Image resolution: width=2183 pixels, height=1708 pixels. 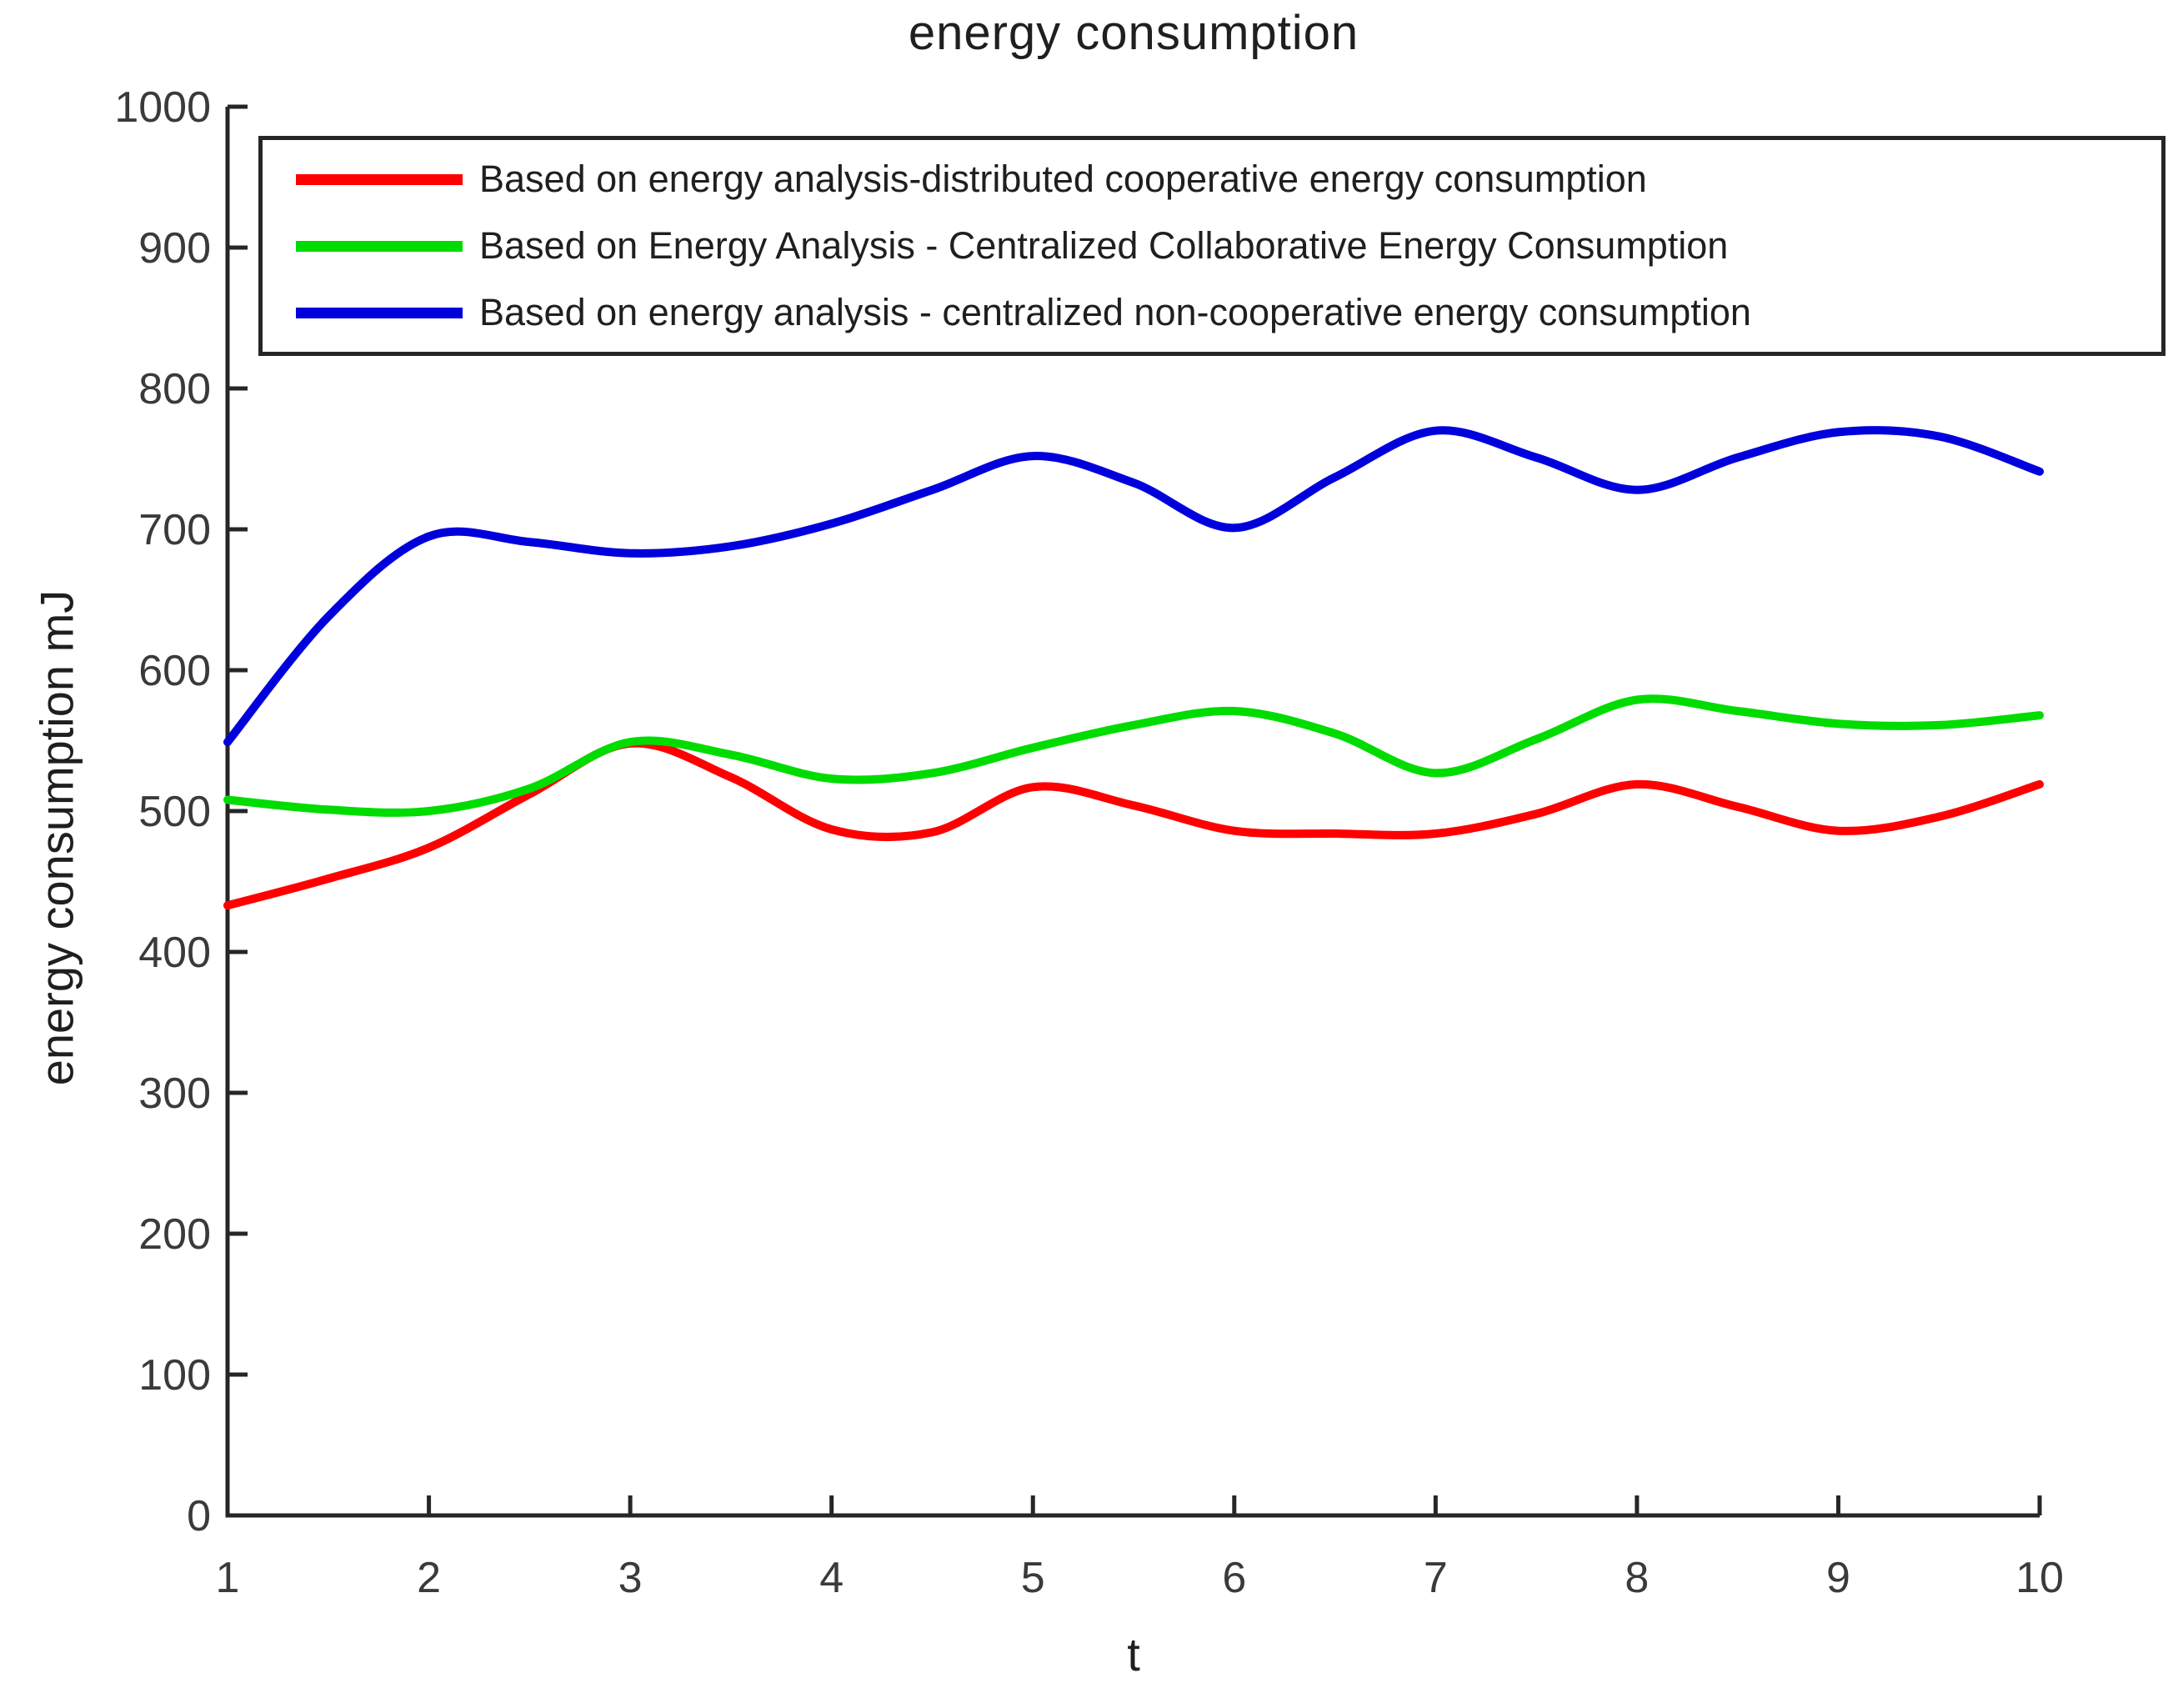 I want to click on x-tick-label: 6, so click(x=1234, y=1578).